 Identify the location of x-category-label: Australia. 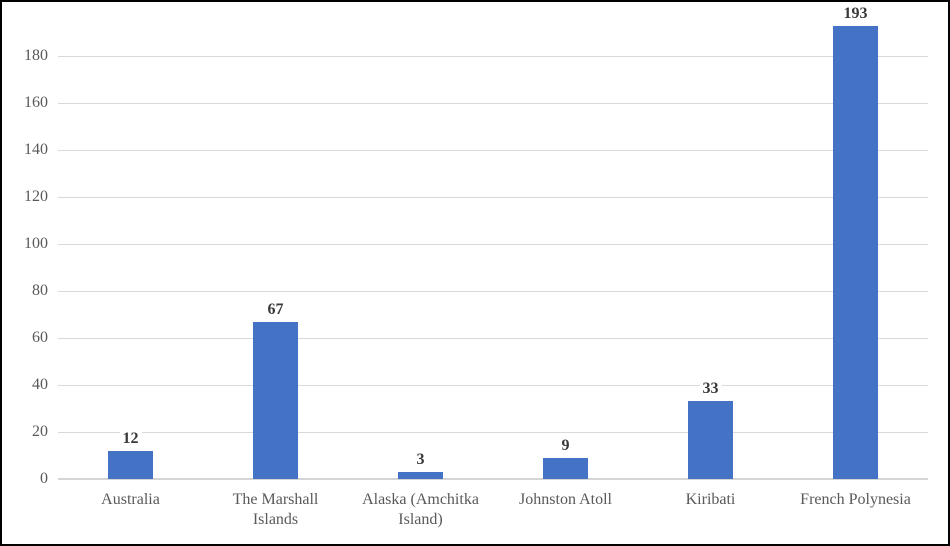
(130, 499).